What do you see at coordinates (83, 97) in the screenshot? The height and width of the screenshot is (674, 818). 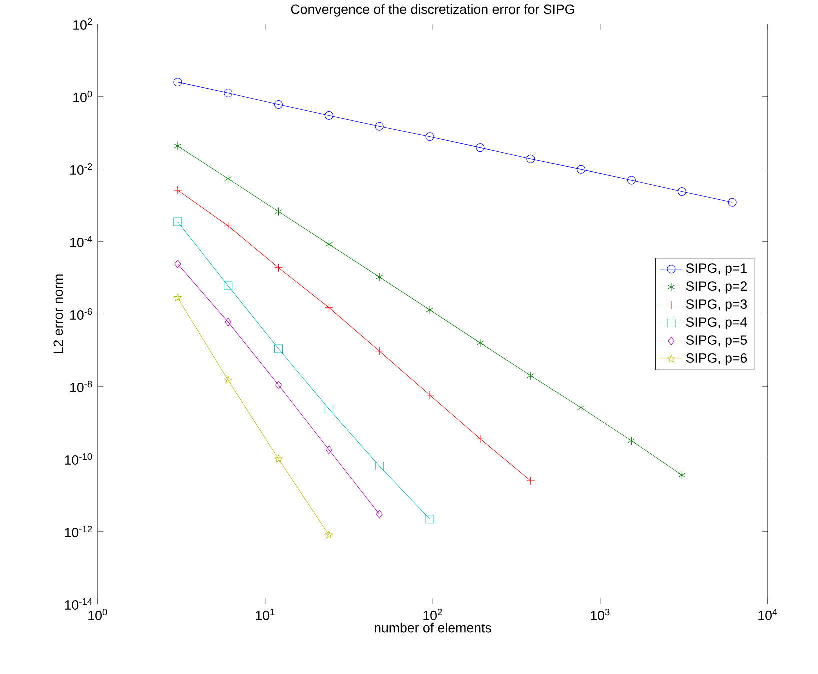 I see `y-tick-label: 10$^{0}$` at bounding box center [83, 97].